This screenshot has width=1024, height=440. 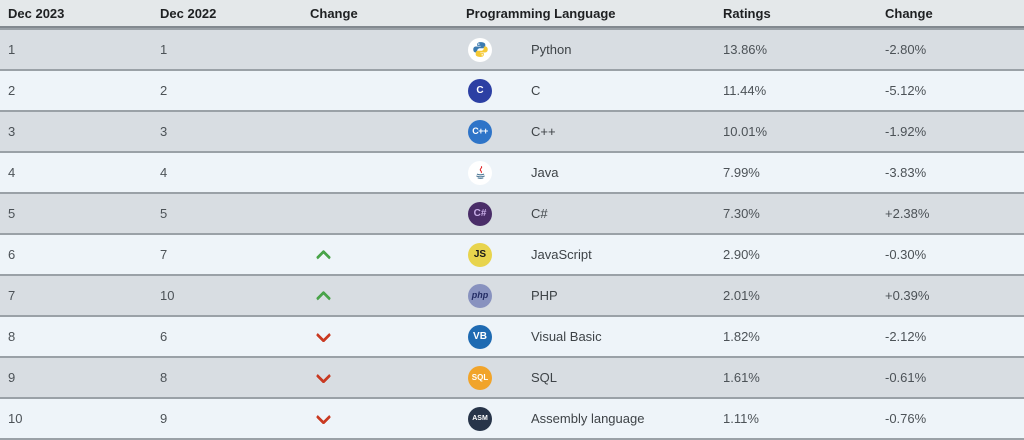 I want to click on rank-2022: 4, so click(x=164, y=172).